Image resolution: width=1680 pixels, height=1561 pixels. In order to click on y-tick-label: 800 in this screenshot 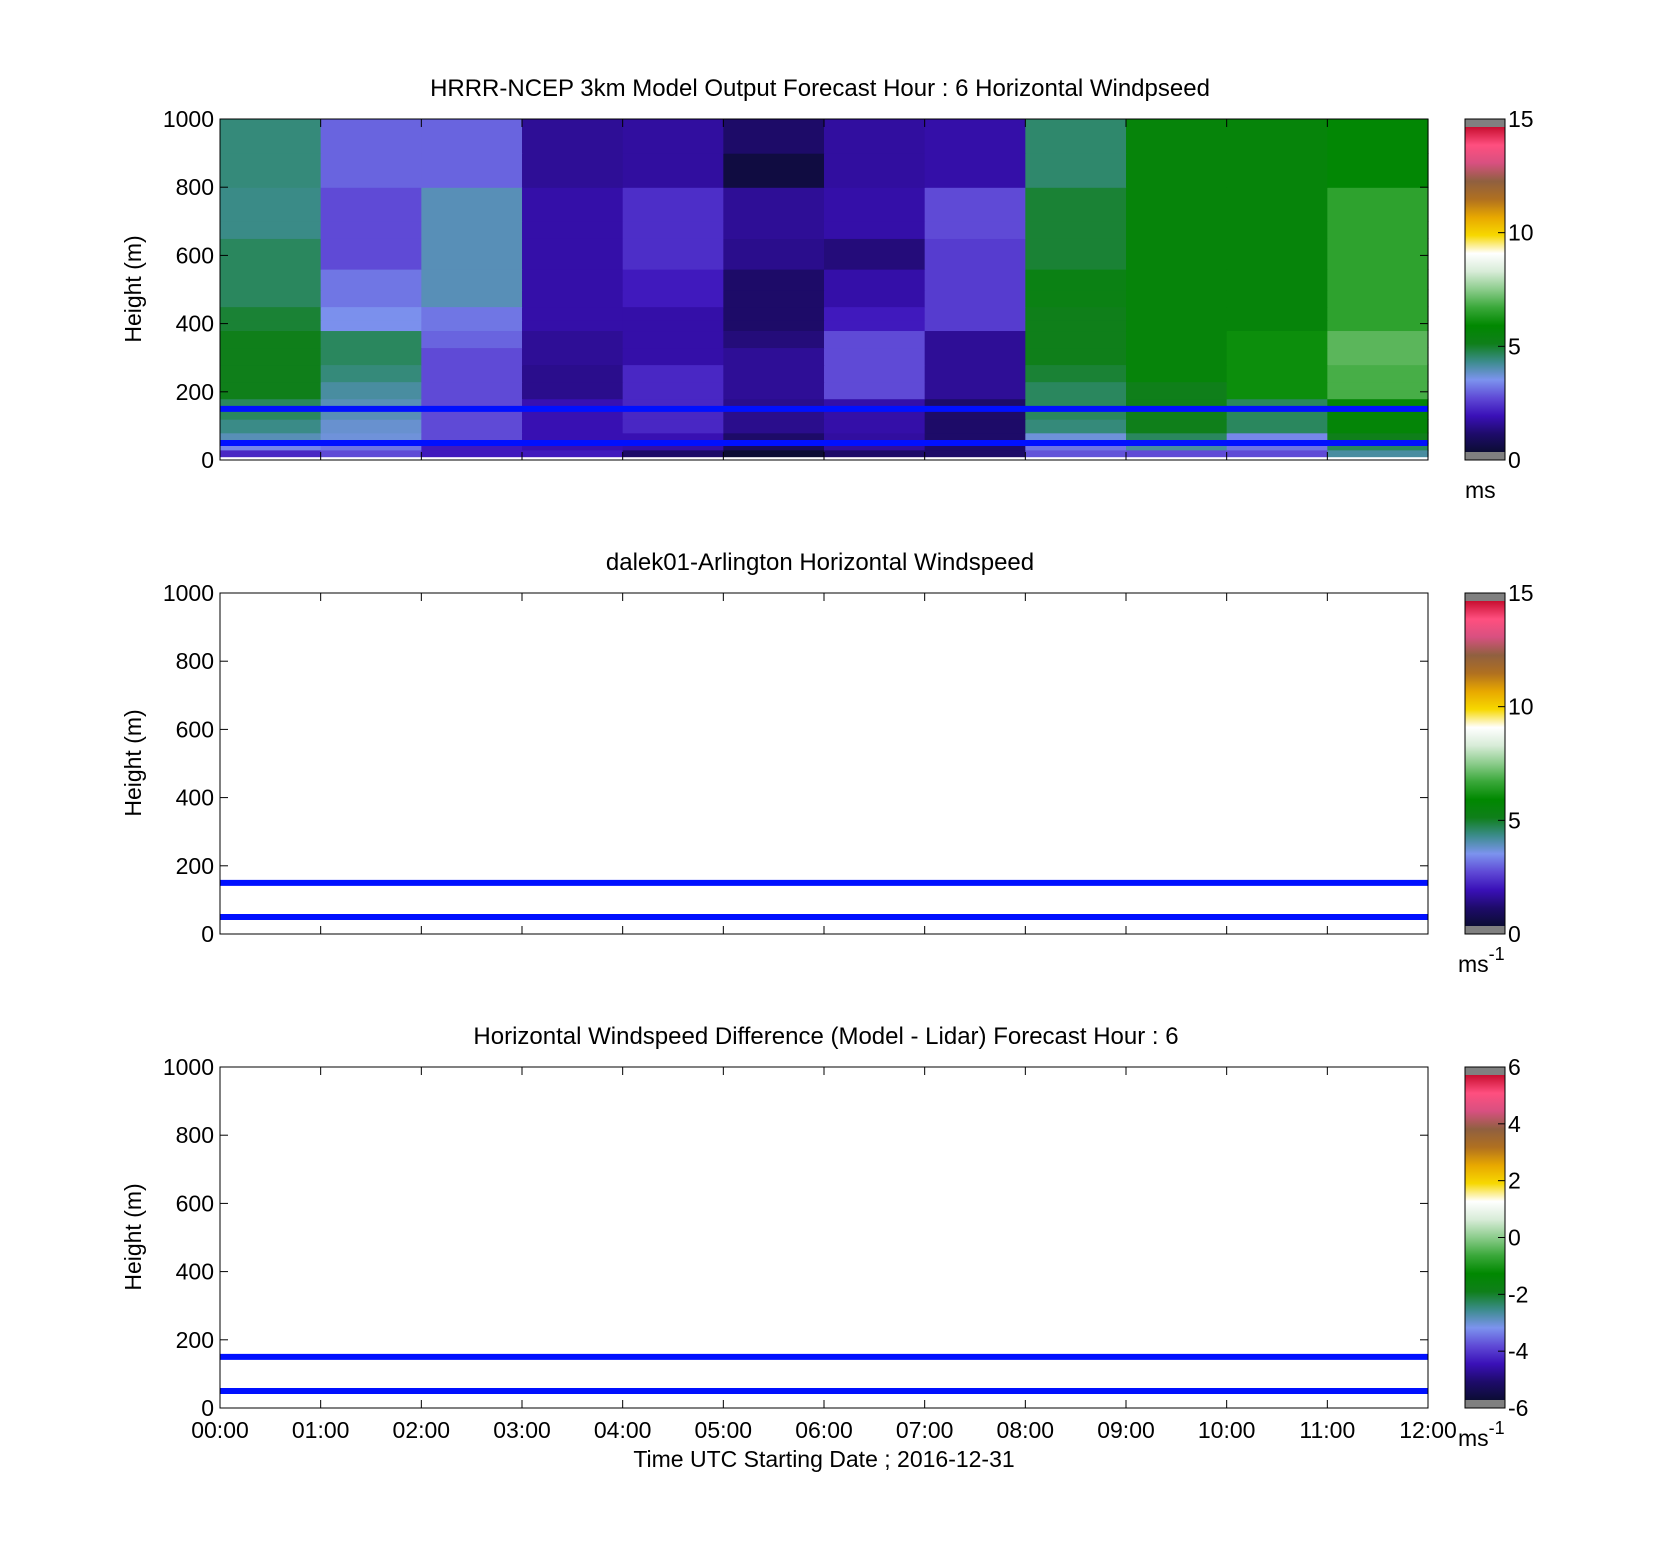, I will do `click(195, 187)`.